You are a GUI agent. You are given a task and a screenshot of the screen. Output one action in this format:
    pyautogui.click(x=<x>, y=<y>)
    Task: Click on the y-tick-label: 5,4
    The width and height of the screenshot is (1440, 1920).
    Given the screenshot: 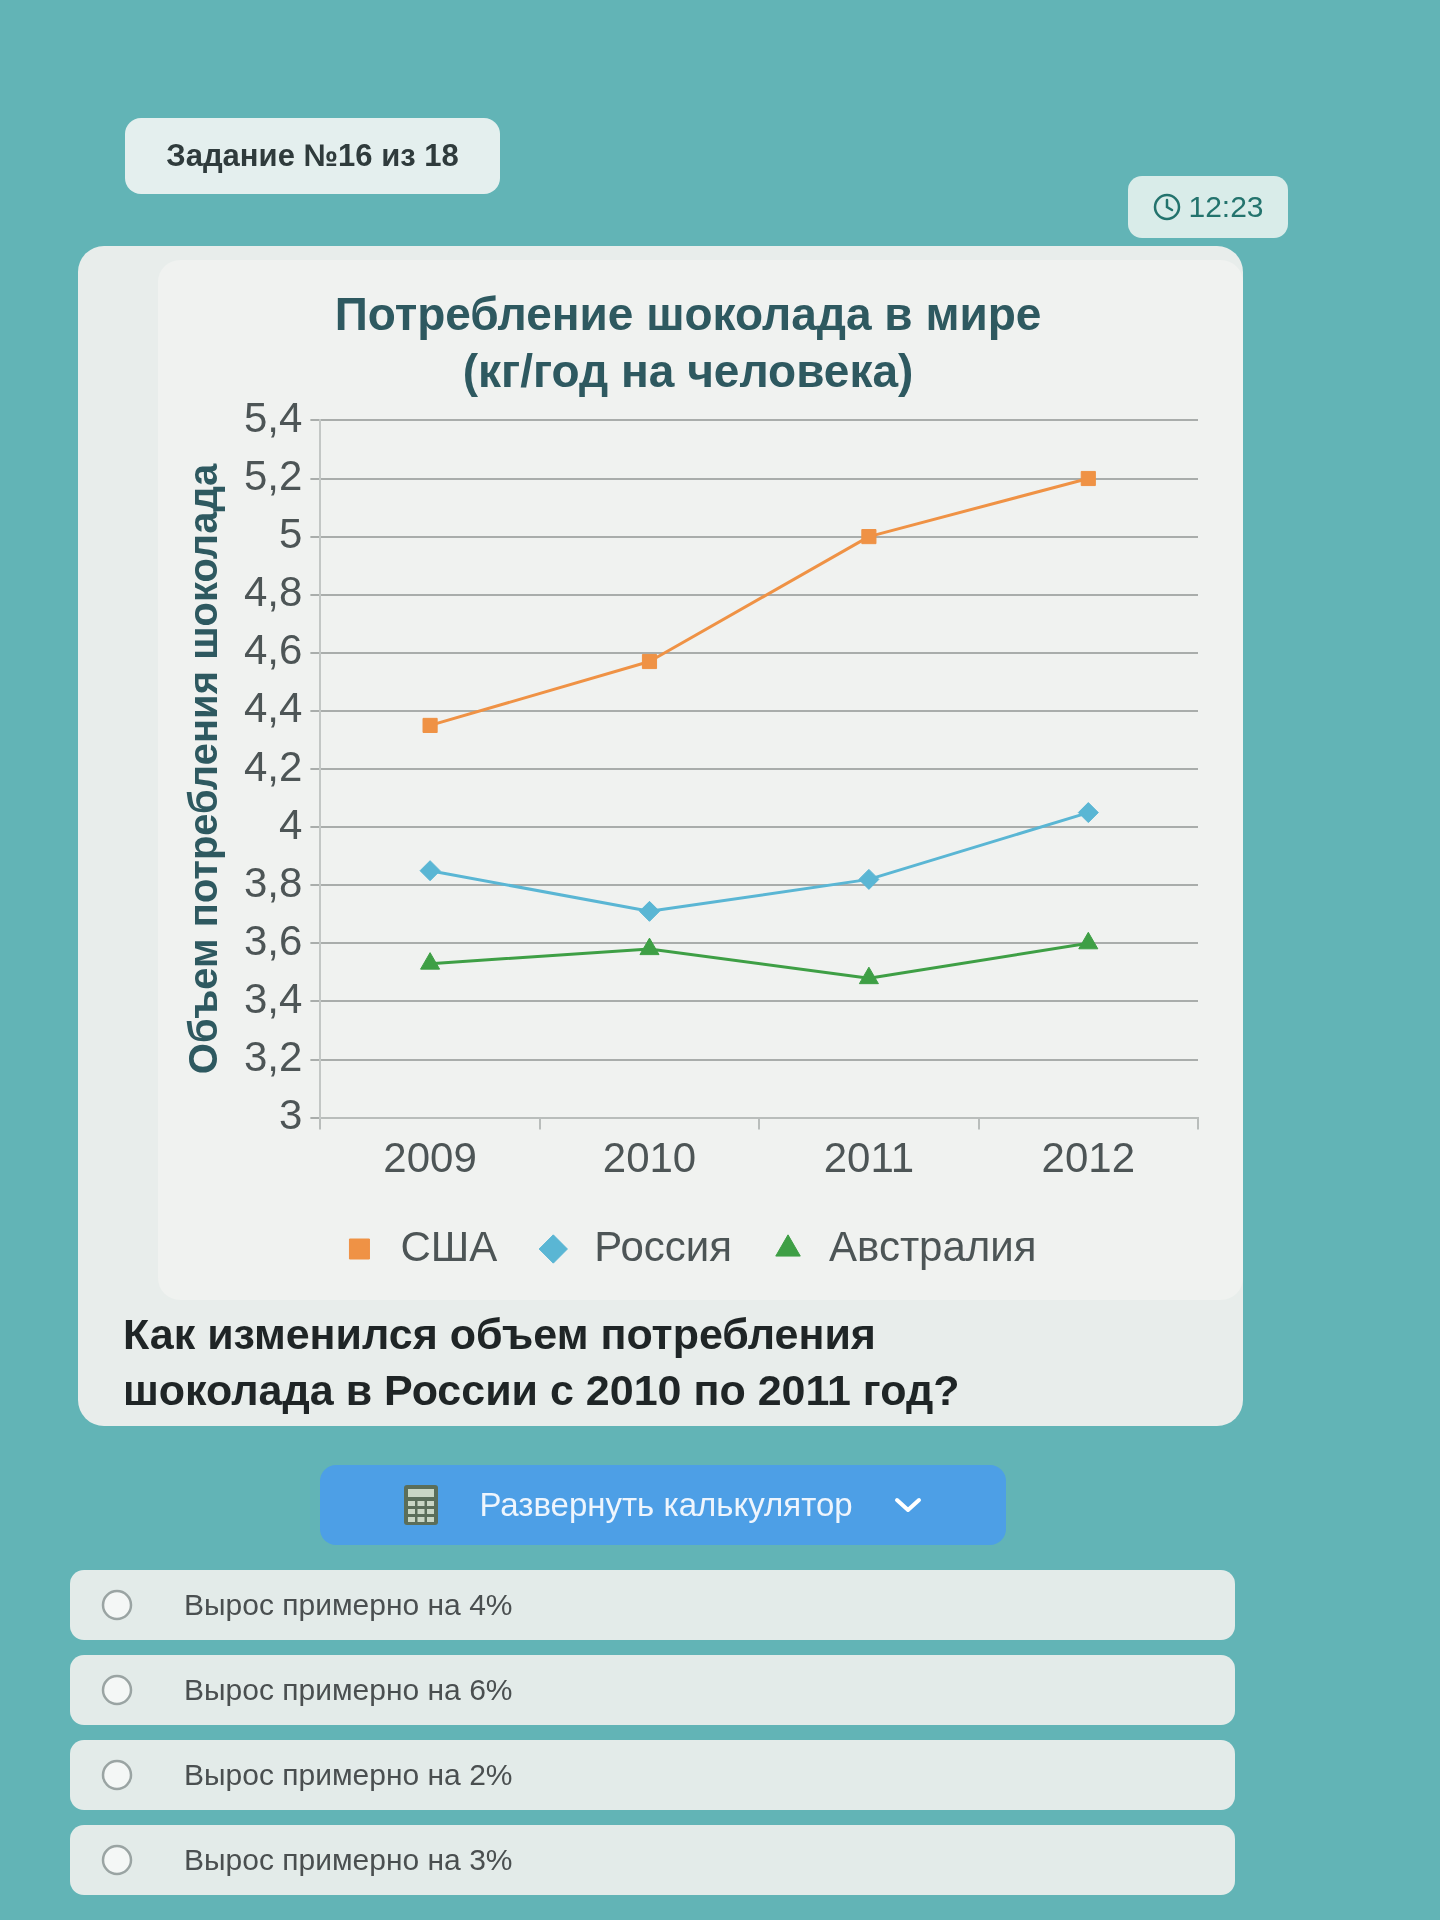 What is the action you would take?
    pyautogui.click(x=273, y=417)
    